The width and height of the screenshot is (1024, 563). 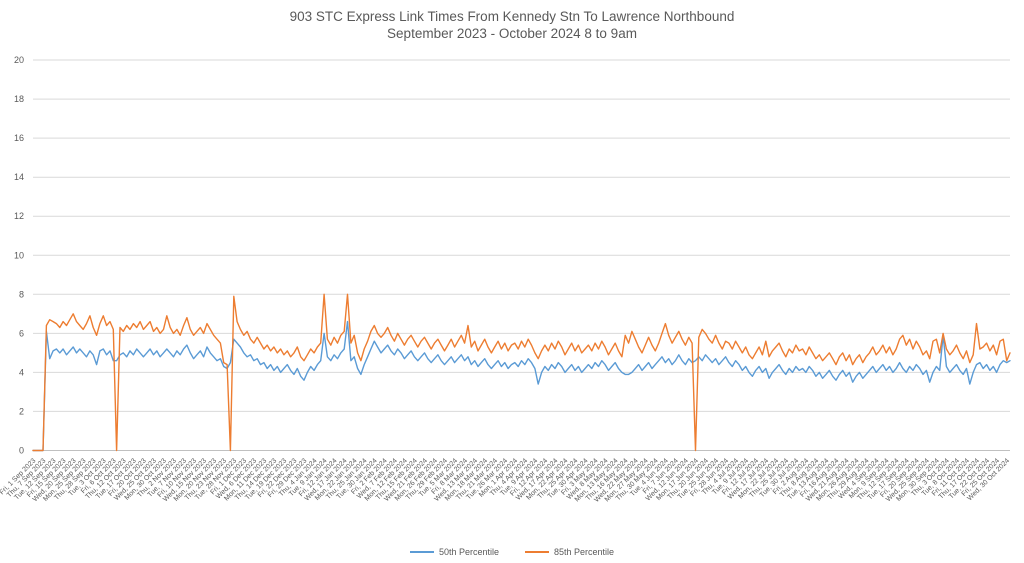 I want to click on y-axis-tick-label: 4, so click(x=21, y=372).